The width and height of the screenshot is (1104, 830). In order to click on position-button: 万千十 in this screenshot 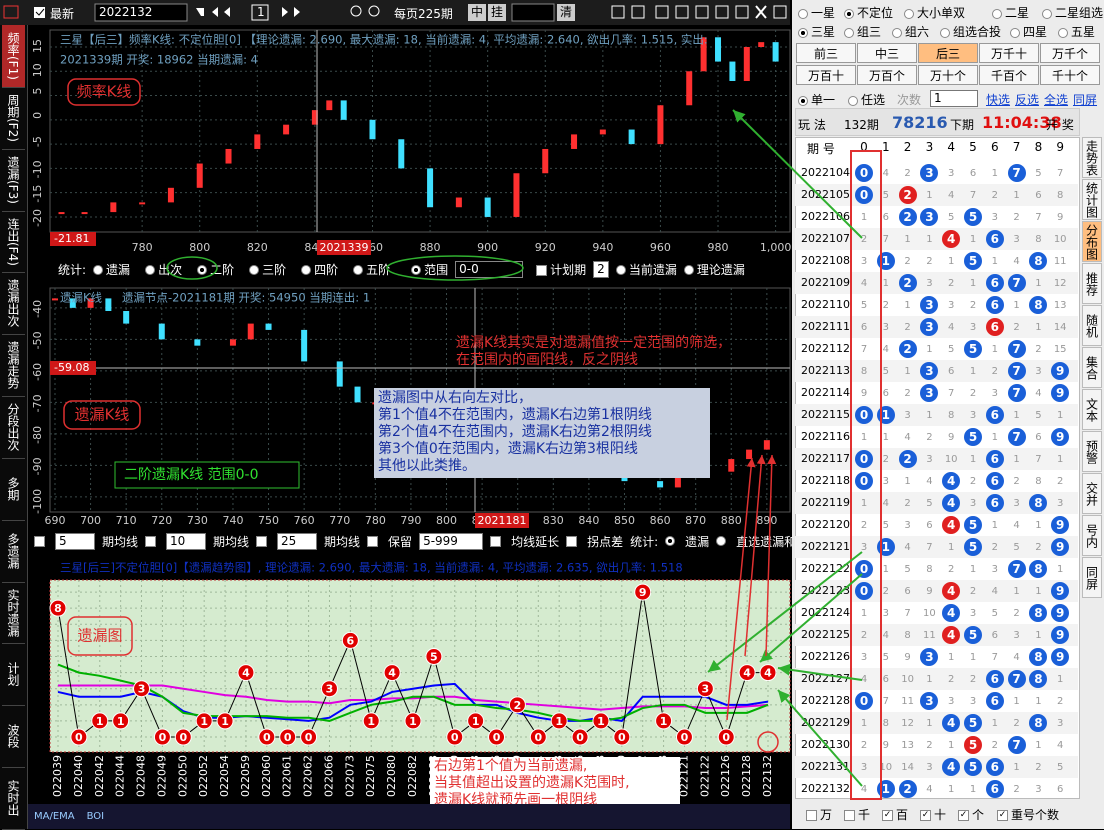, I will do `click(1009, 53)`.